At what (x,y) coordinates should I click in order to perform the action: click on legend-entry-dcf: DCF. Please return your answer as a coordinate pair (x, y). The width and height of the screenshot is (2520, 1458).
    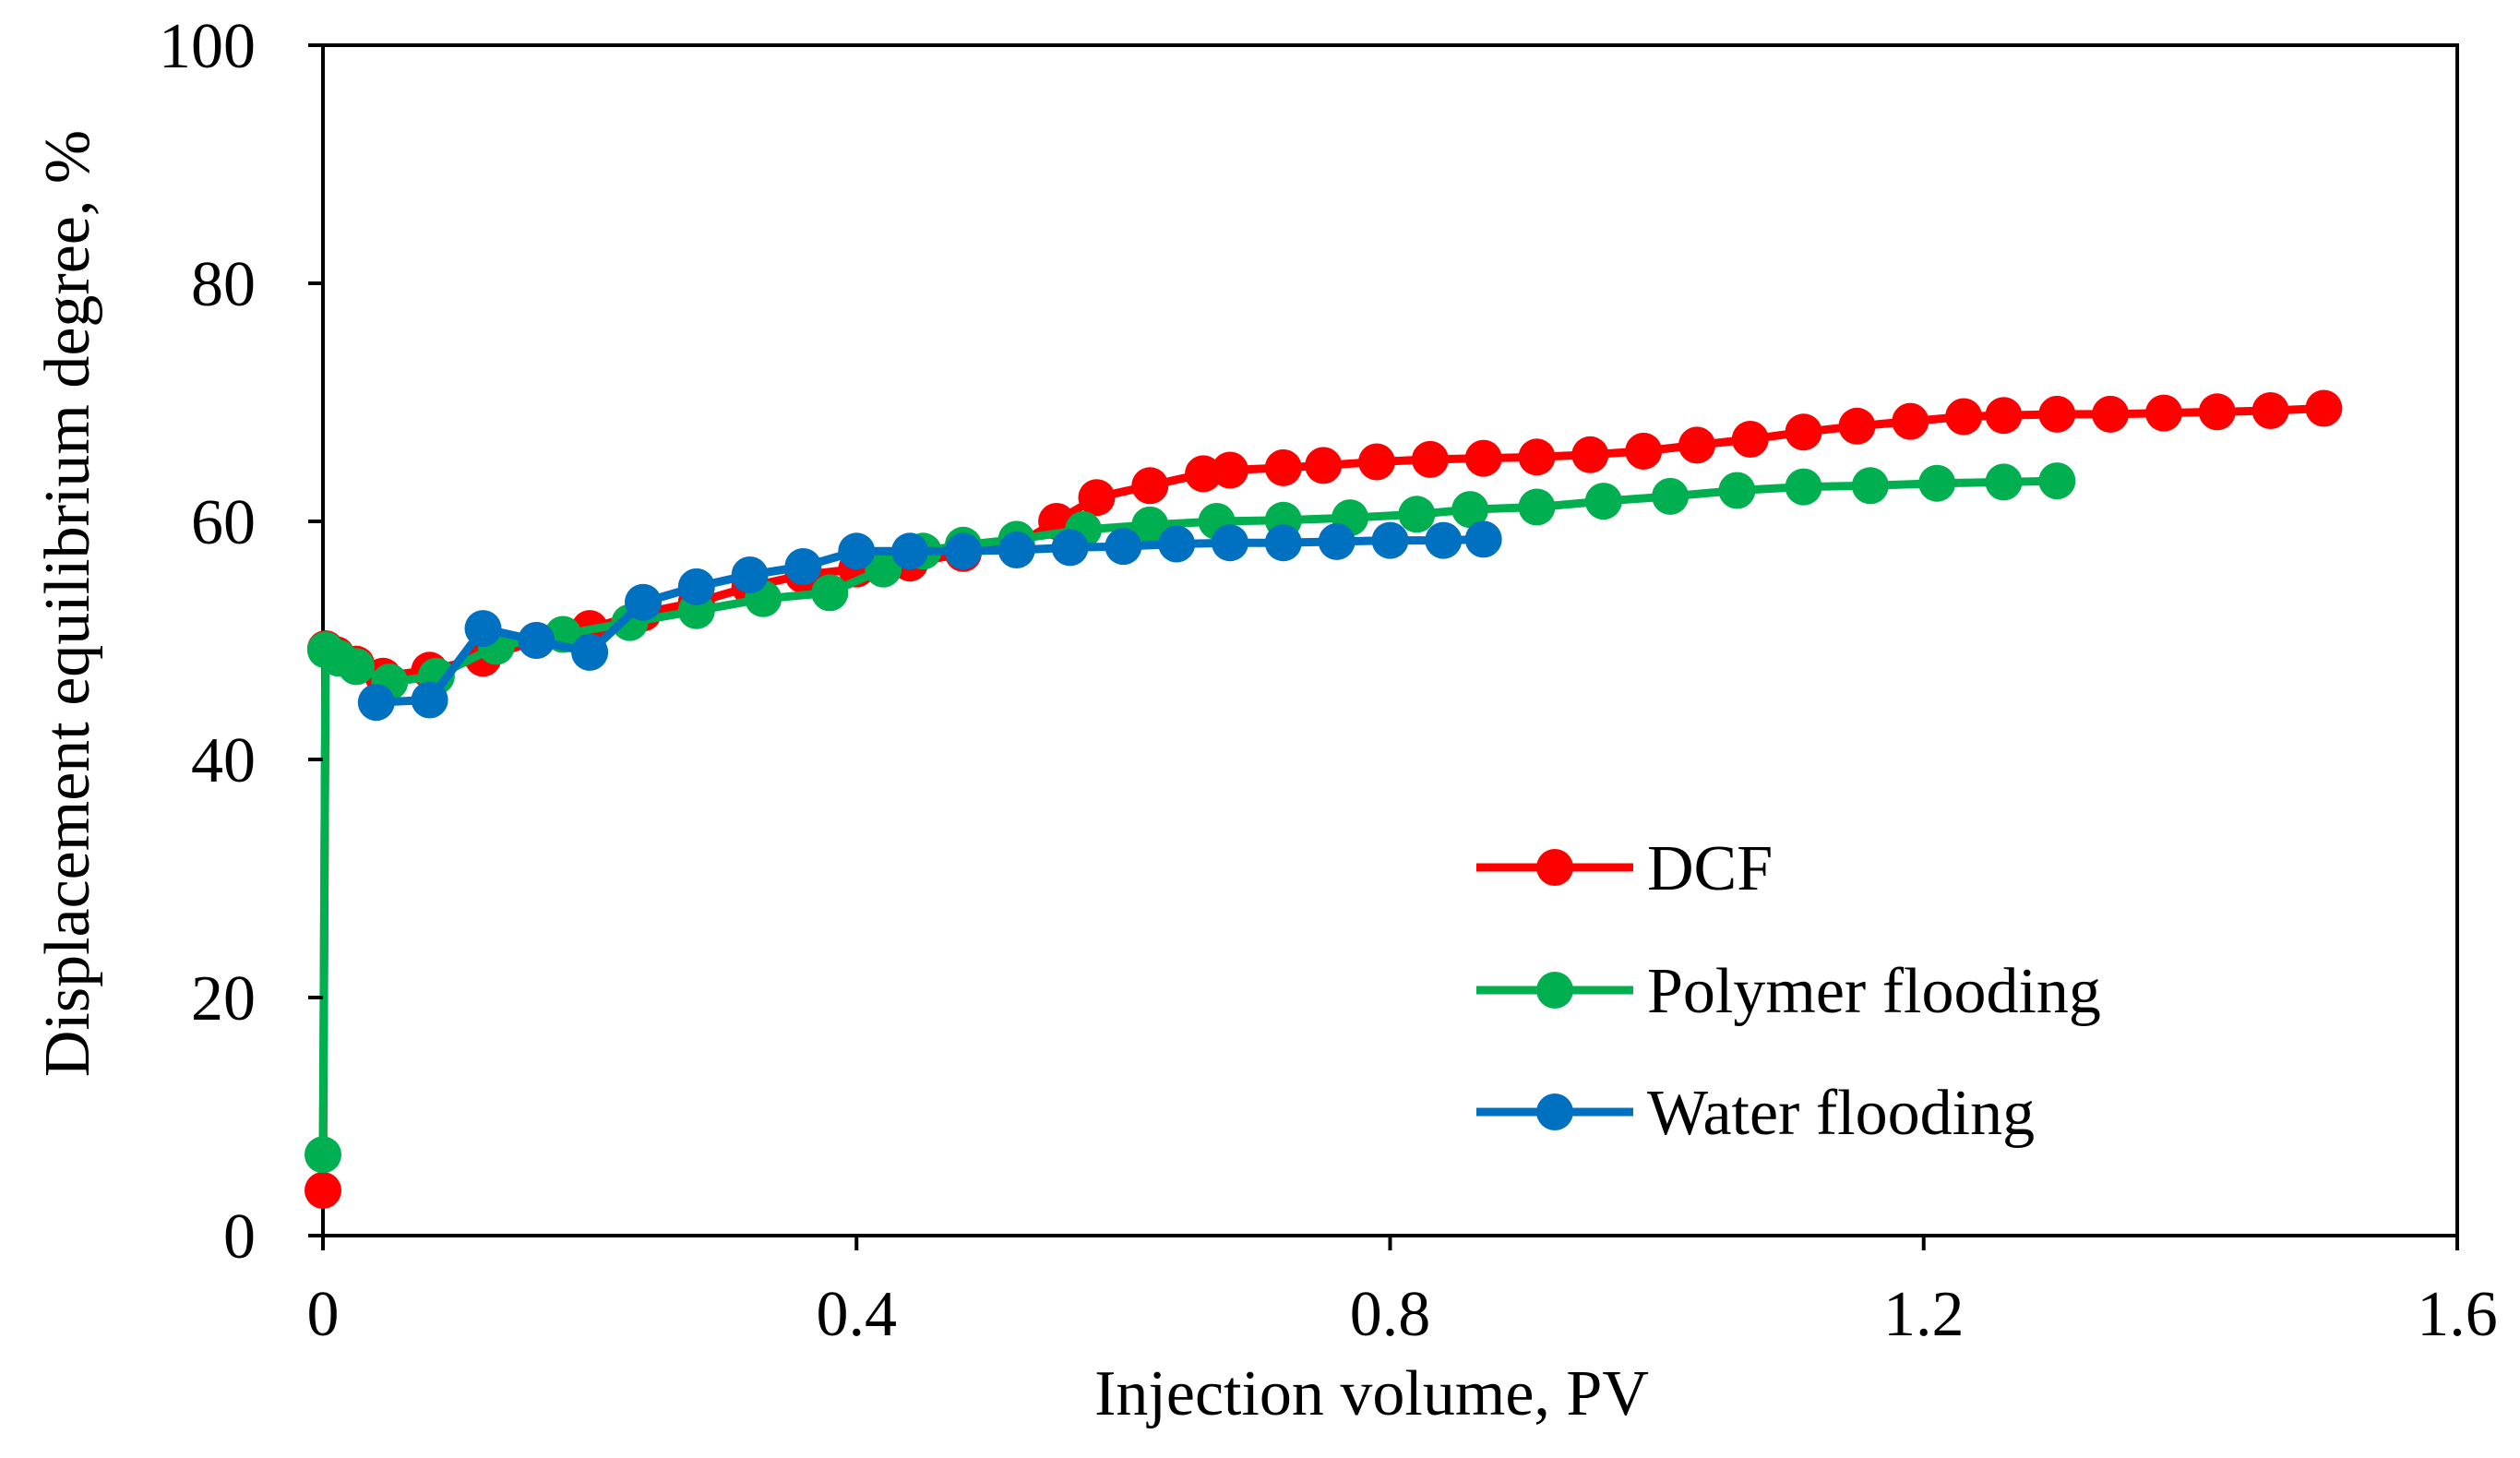
    Looking at the image, I should click on (1624, 868).